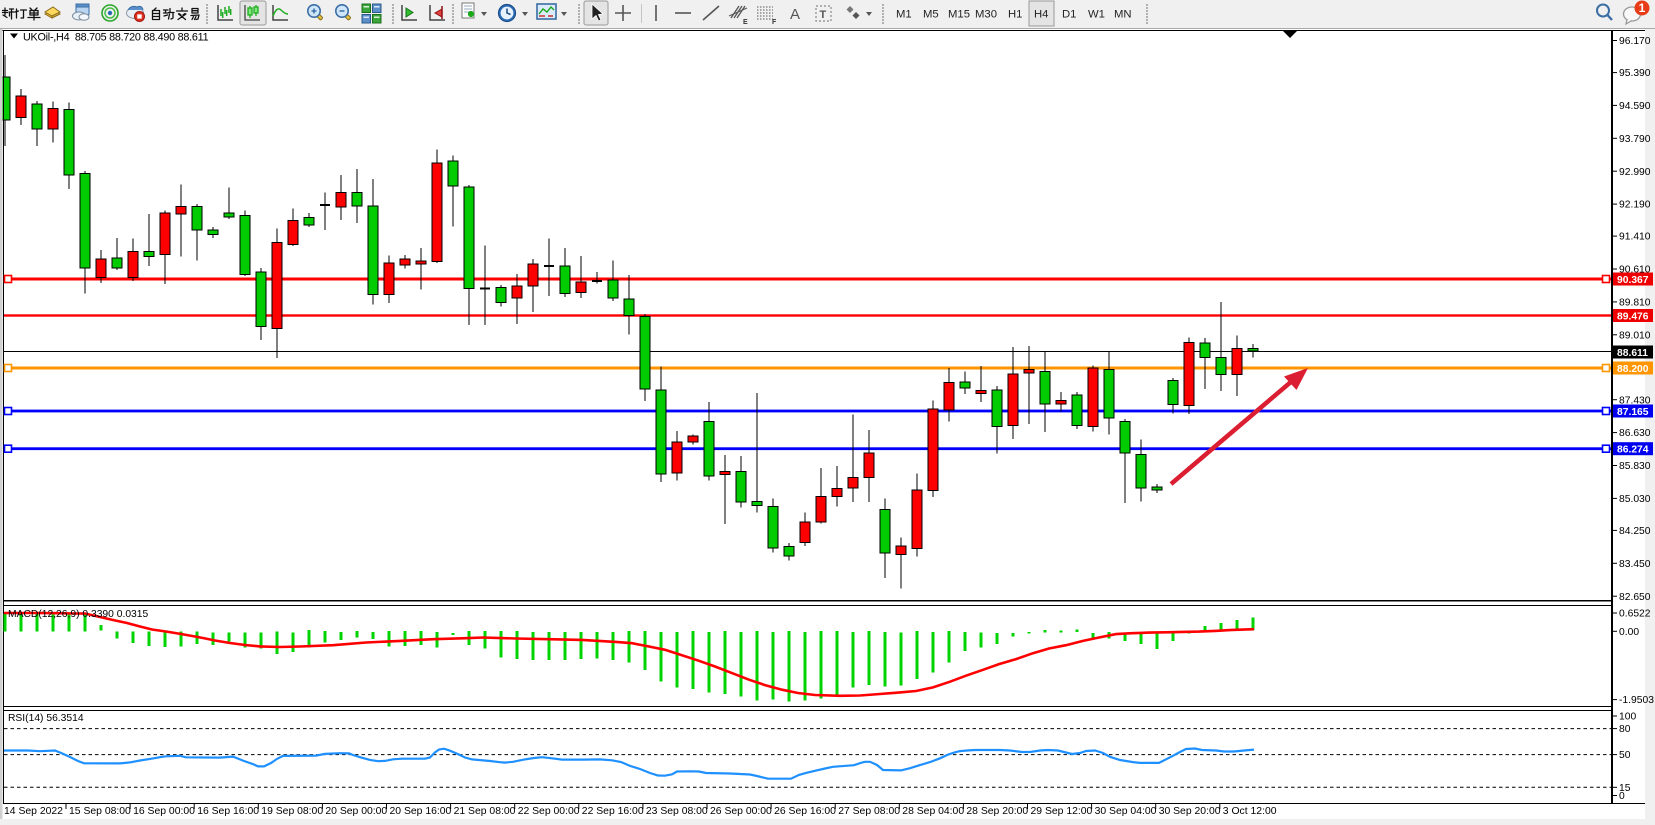 Image resolution: width=1655 pixels, height=825 pixels. I want to click on svg-text: W1, so click(1096, 15).